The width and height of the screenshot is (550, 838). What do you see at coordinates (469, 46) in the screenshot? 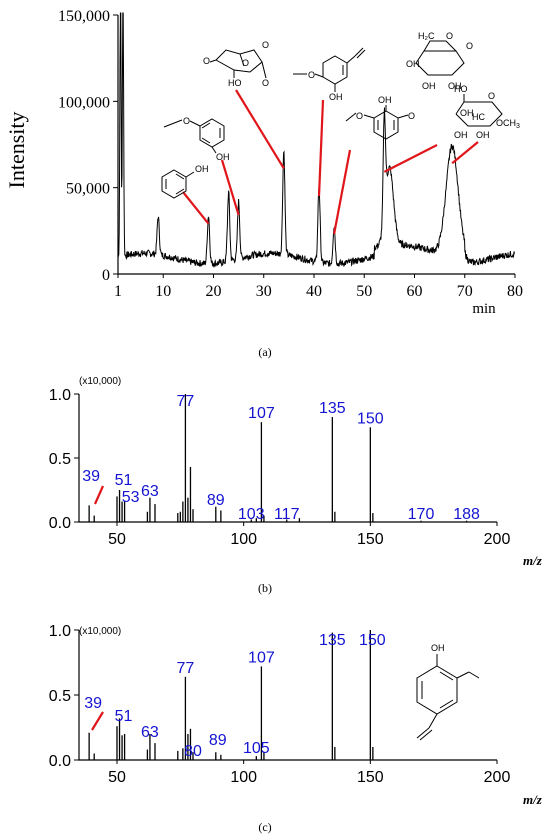
I see `levoglucosan-o2-label: O` at bounding box center [469, 46].